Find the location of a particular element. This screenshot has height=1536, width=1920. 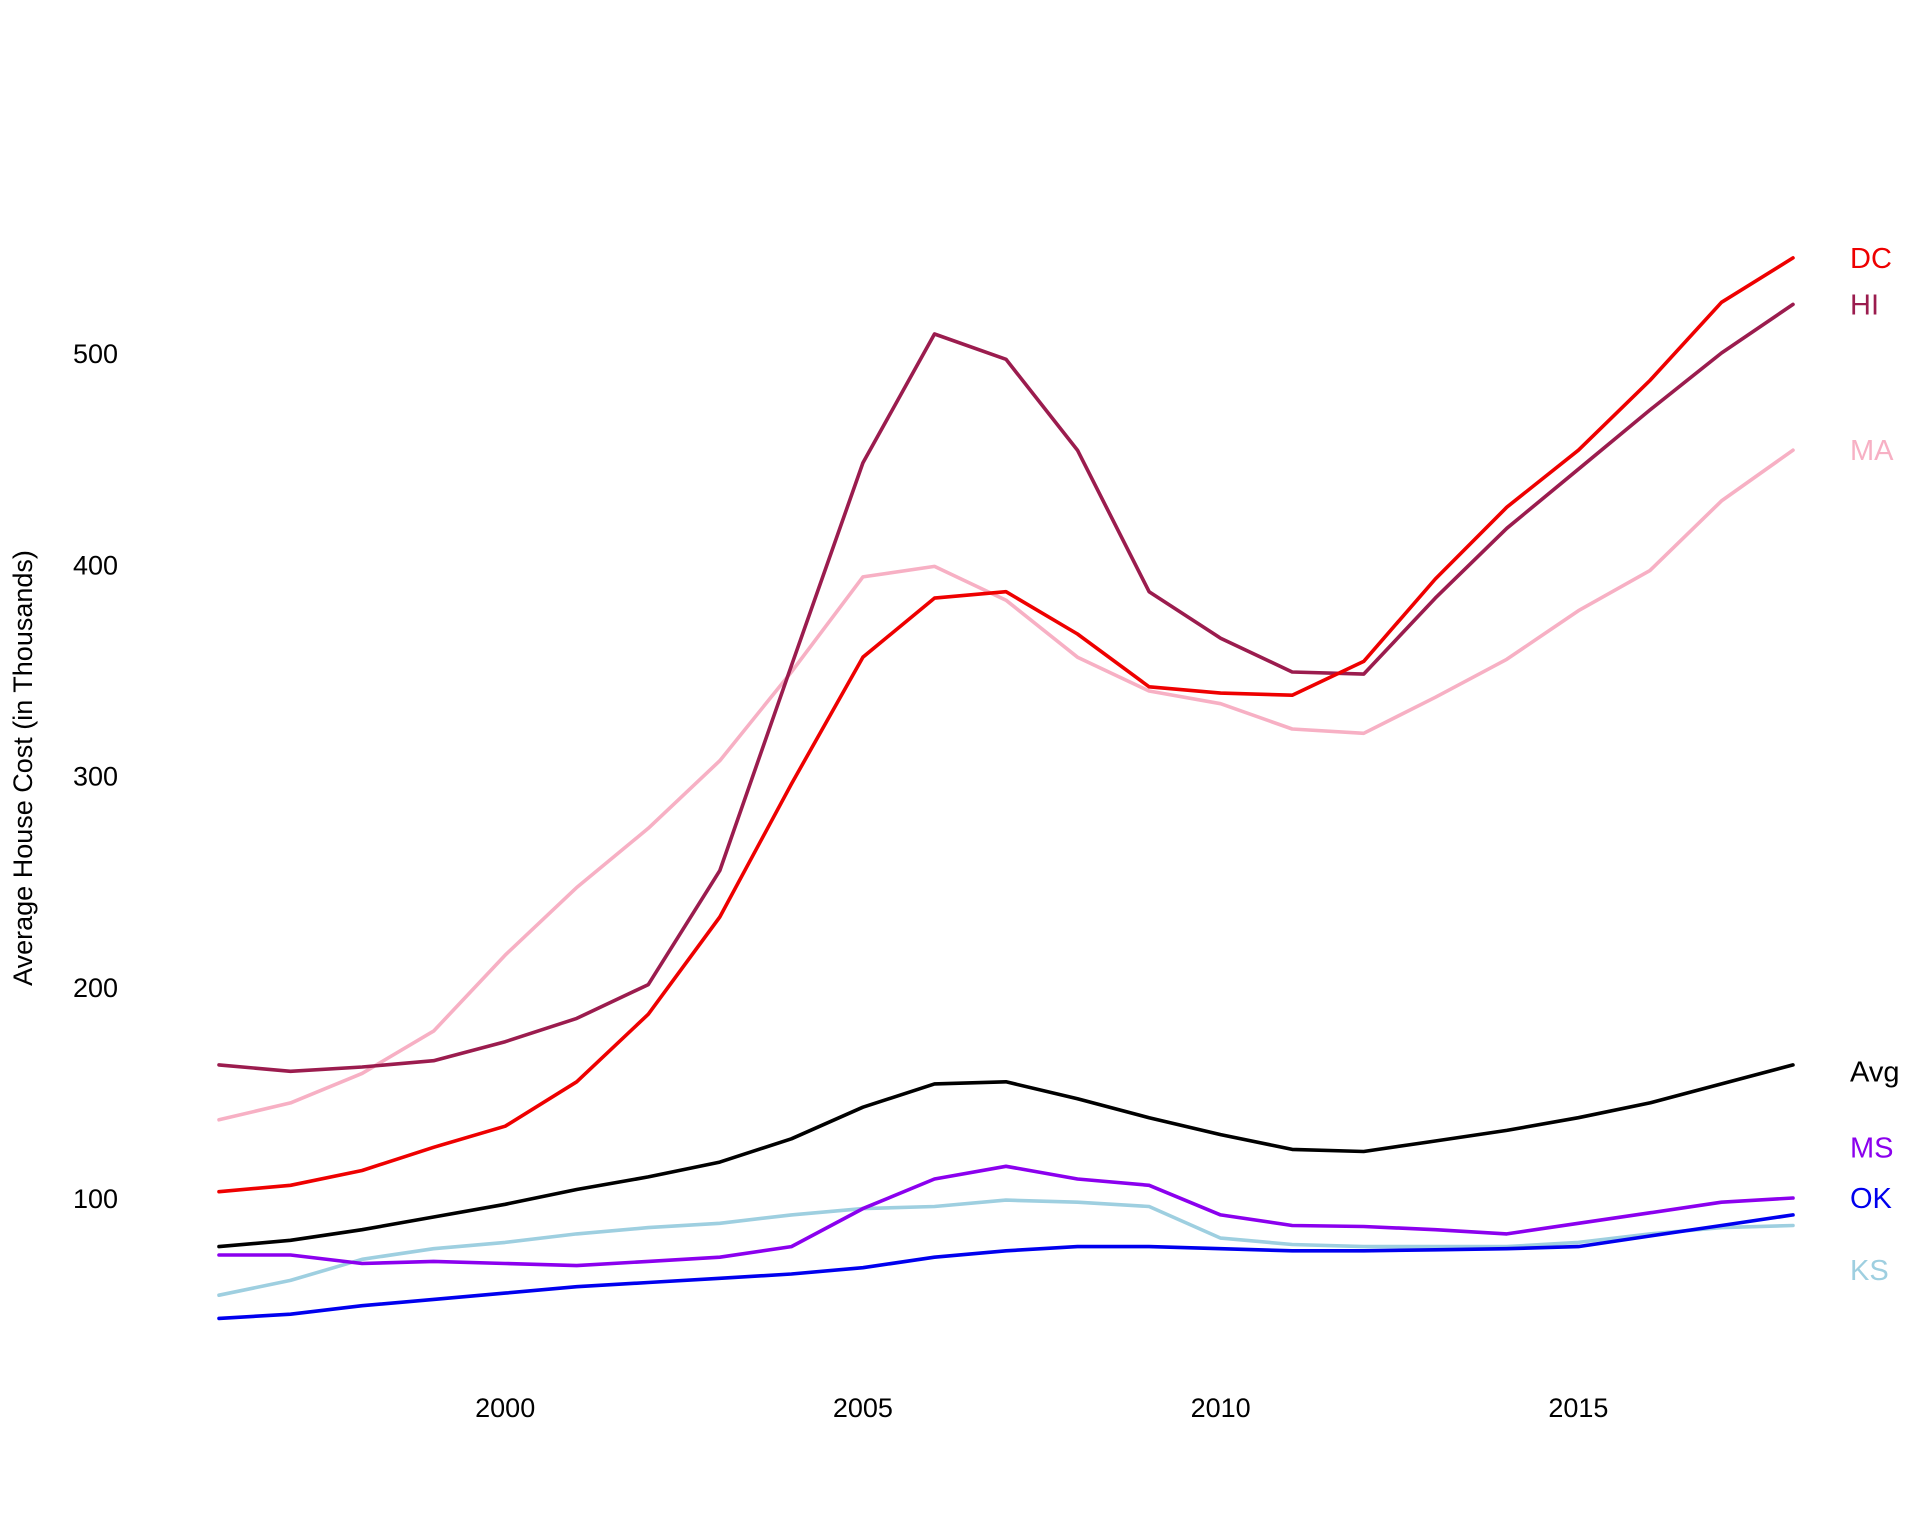

x-tick-label: 2010 is located at coordinates (1221, 1408).